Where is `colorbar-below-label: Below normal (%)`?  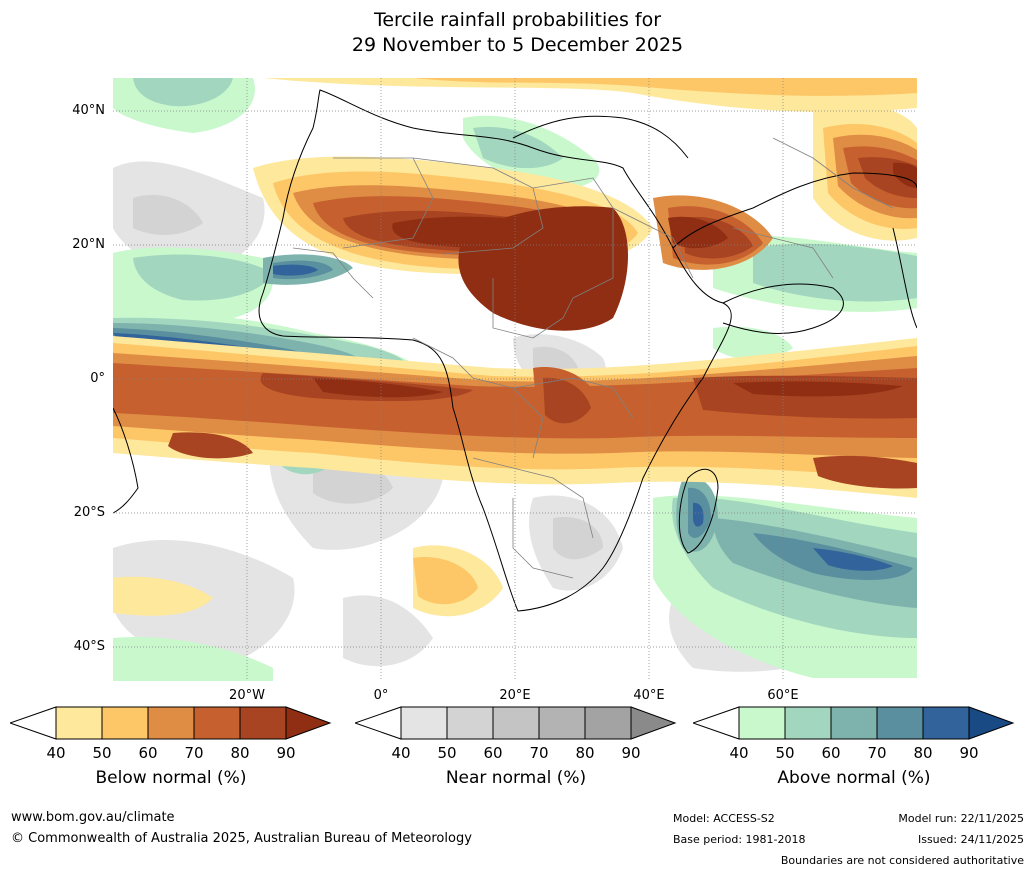
colorbar-below-label: Below normal (%) is located at coordinates (171, 778).